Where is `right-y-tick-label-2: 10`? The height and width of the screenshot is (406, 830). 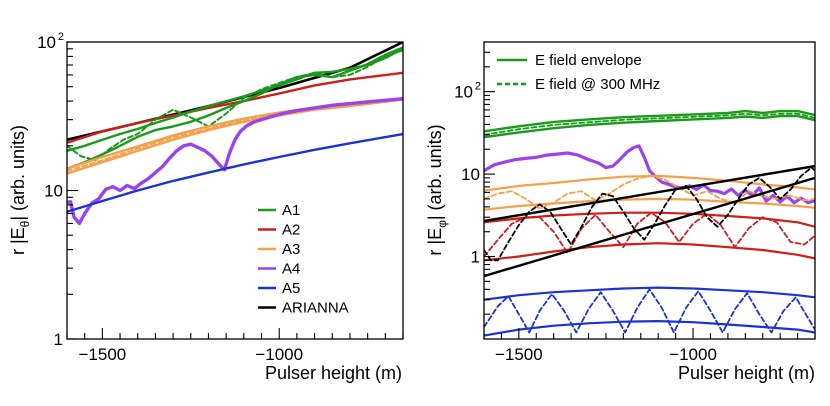 right-y-tick-label-2: 10 is located at coordinates (463, 92).